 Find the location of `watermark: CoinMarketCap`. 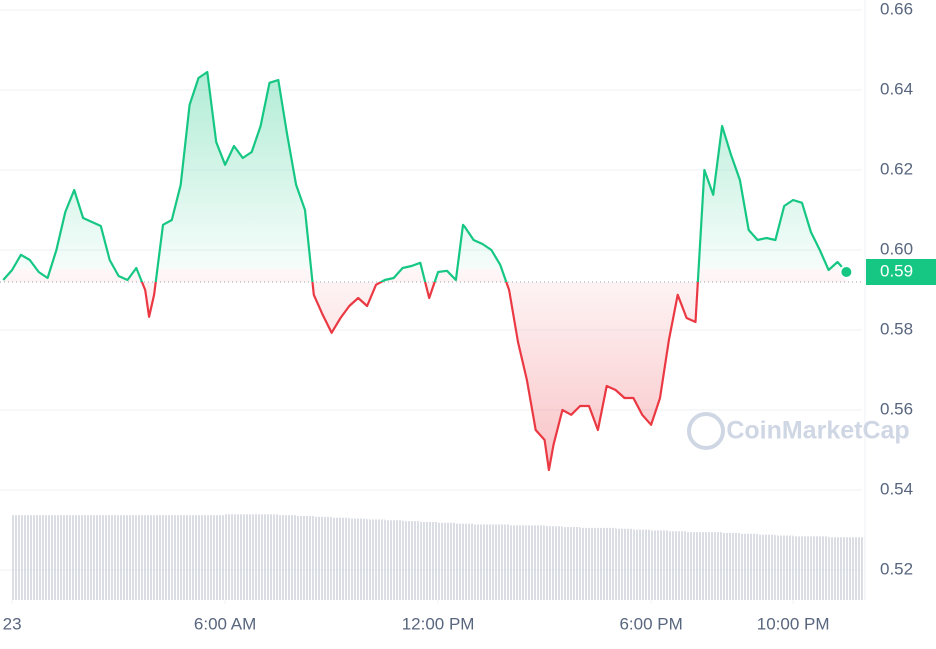

watermark: CoinMarketCap is located at coordinates (817, 431).